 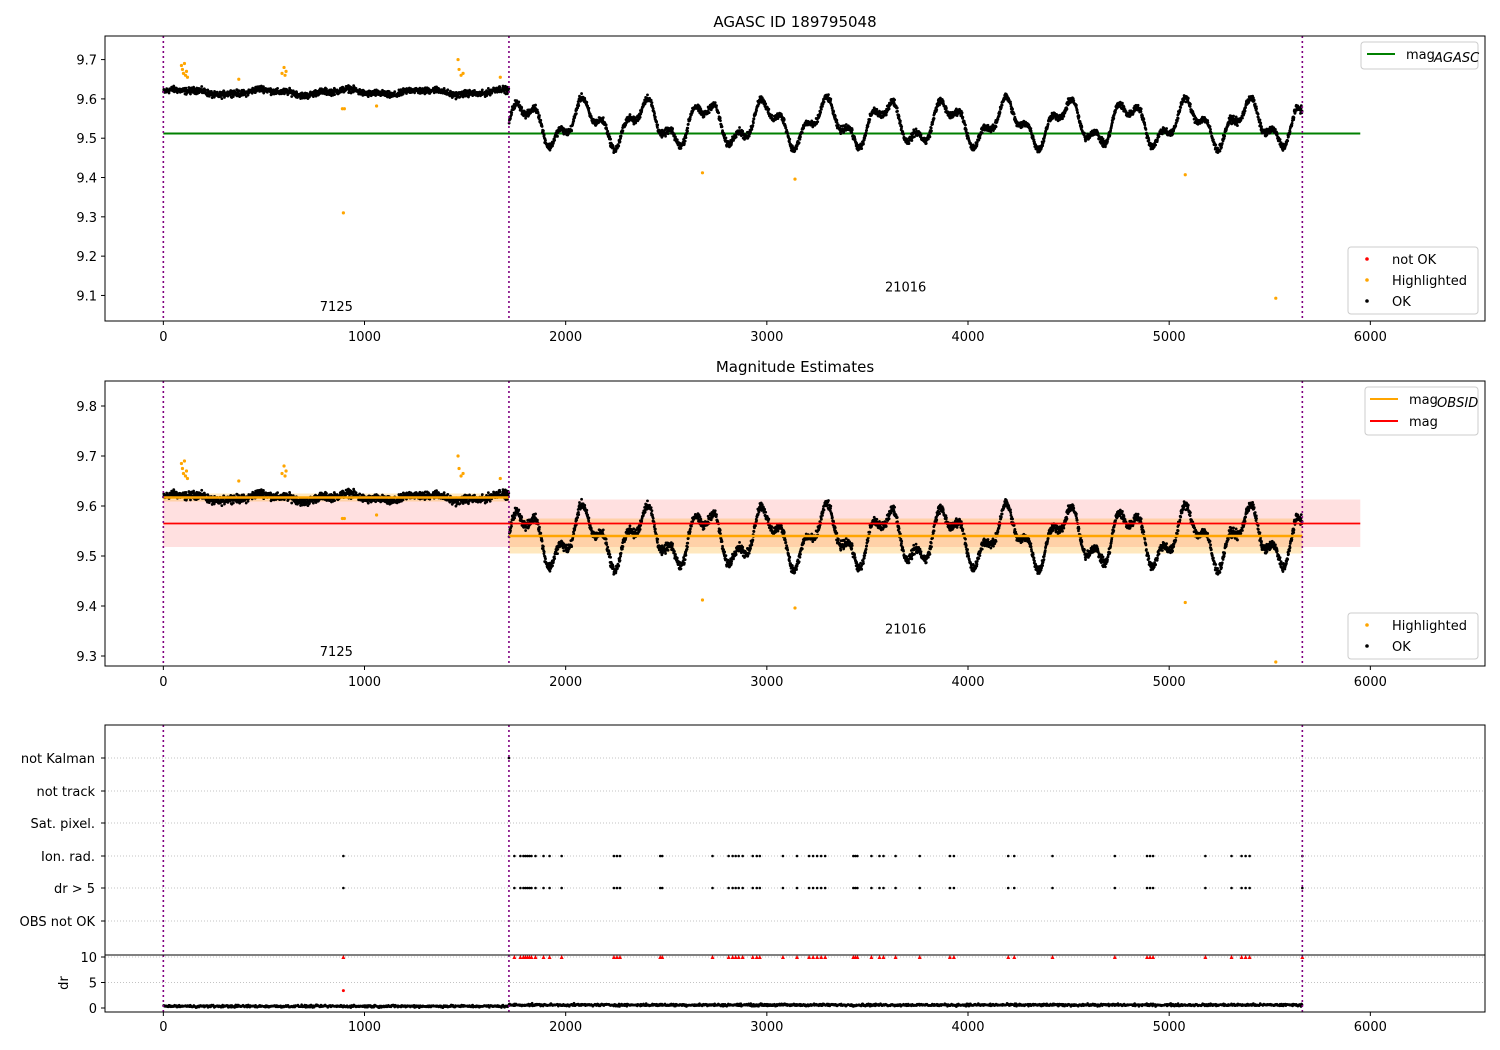 I want to click on legend-label: OK, so click(x=1401, y=302).